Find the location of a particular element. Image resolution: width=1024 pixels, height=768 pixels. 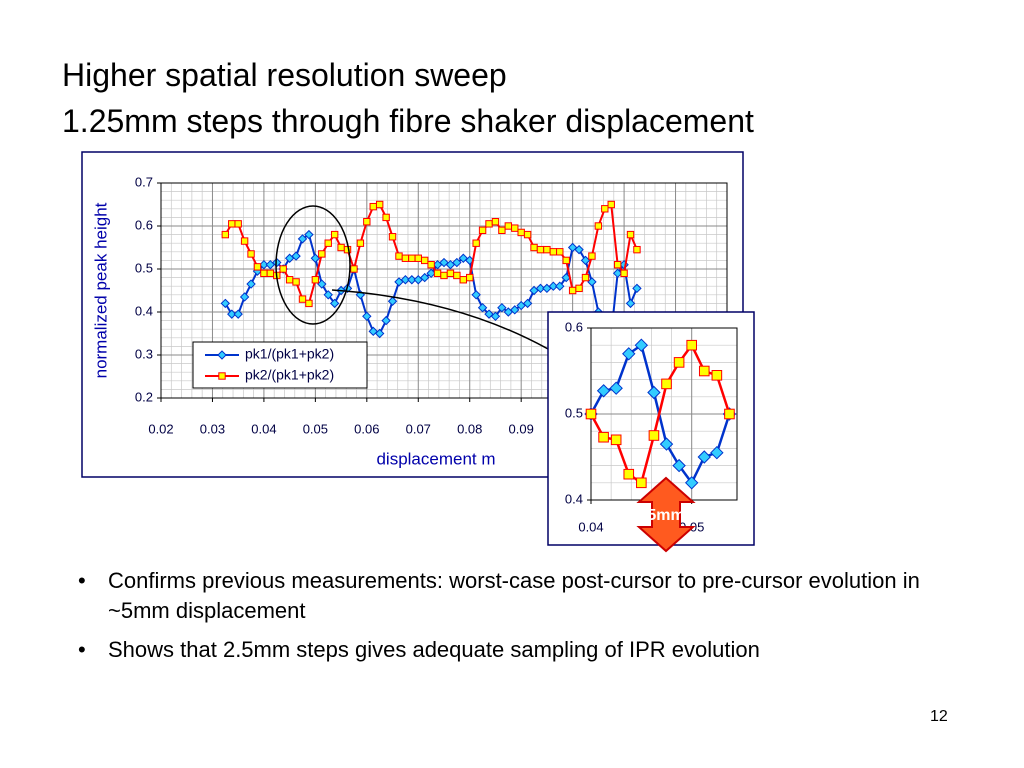

y-tick-label: 0.6 is located at coordinates (144, 224).